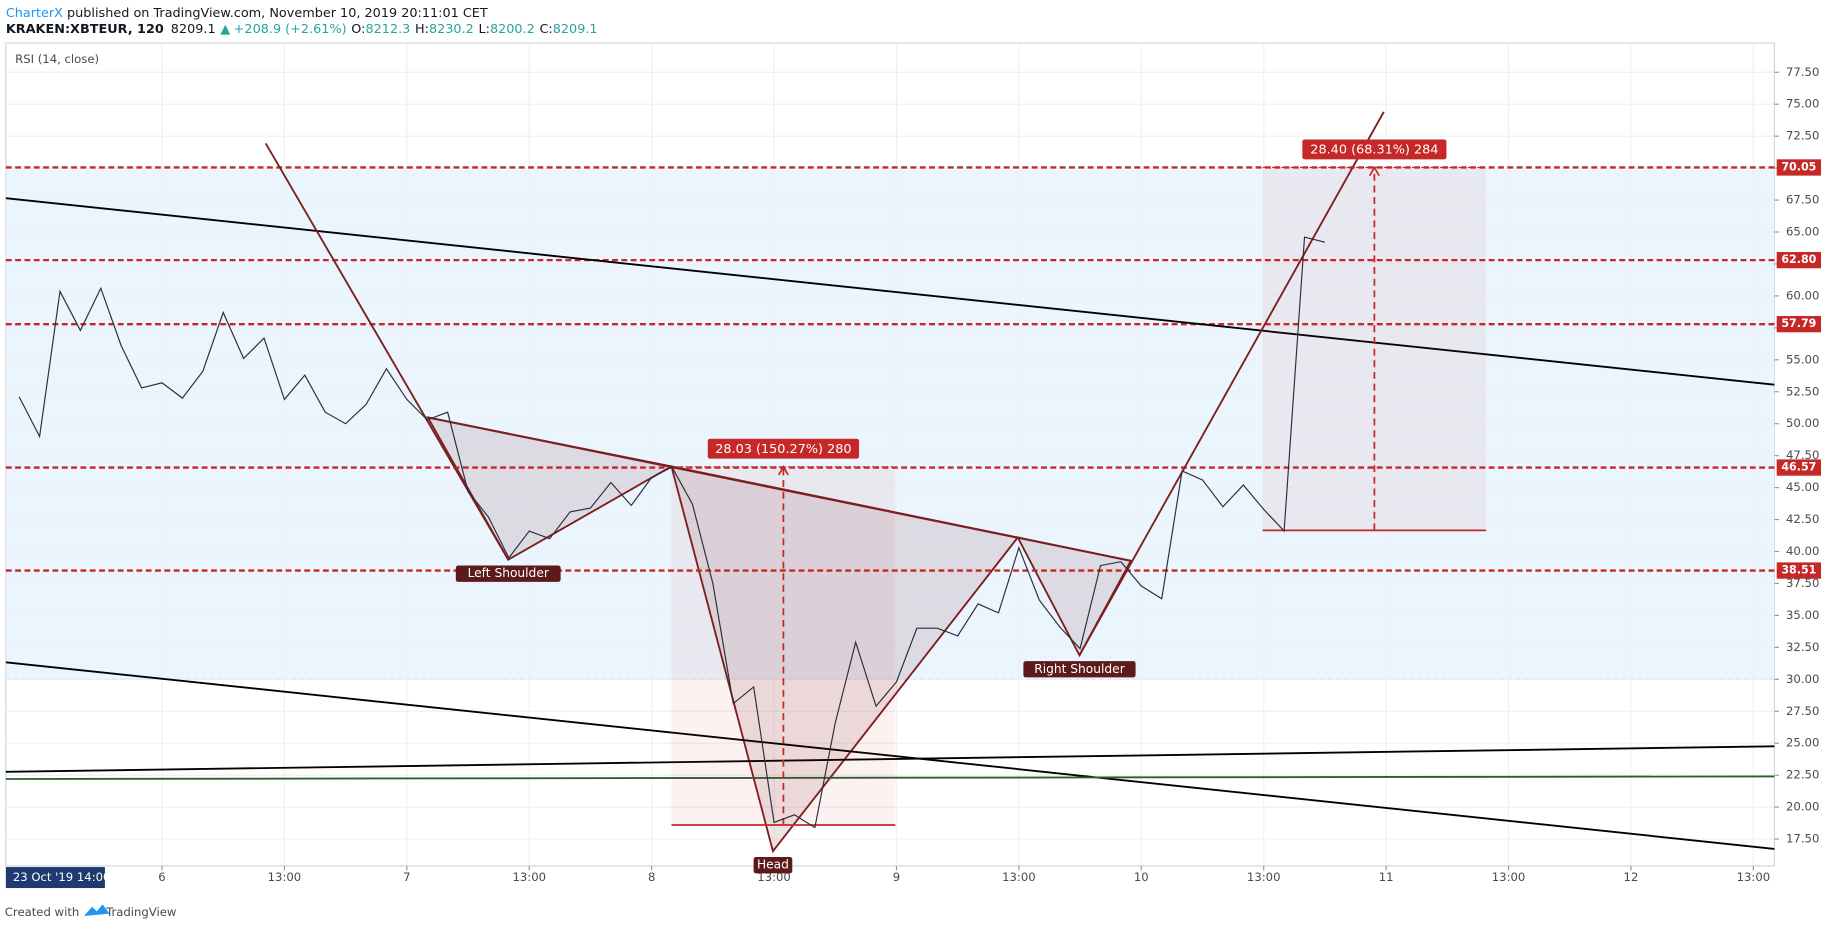 Image resolution: width=1828 pixels, height=930 pixels. What do you see at coordinates (406, 877) in the screenshot?
I see `x-tick-label: 7` at bounding box center [406, 877].